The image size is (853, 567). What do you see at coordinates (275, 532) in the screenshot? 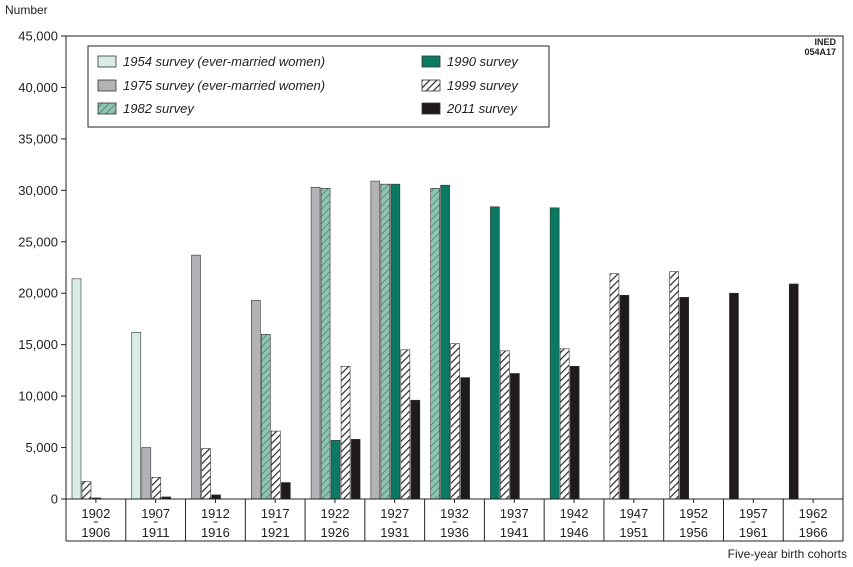
I see `cohort-end-label: 1921` at bounding box center [275, 532].